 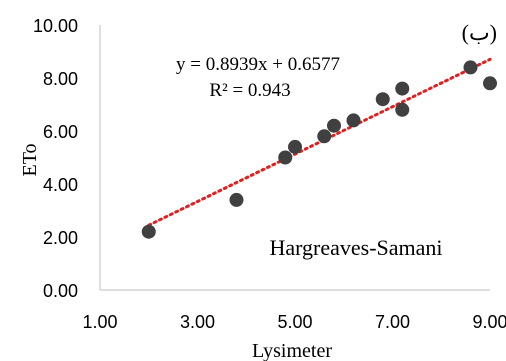 I want to click on r-squared-label: R² = 0.943, so click(x=249, y=90).